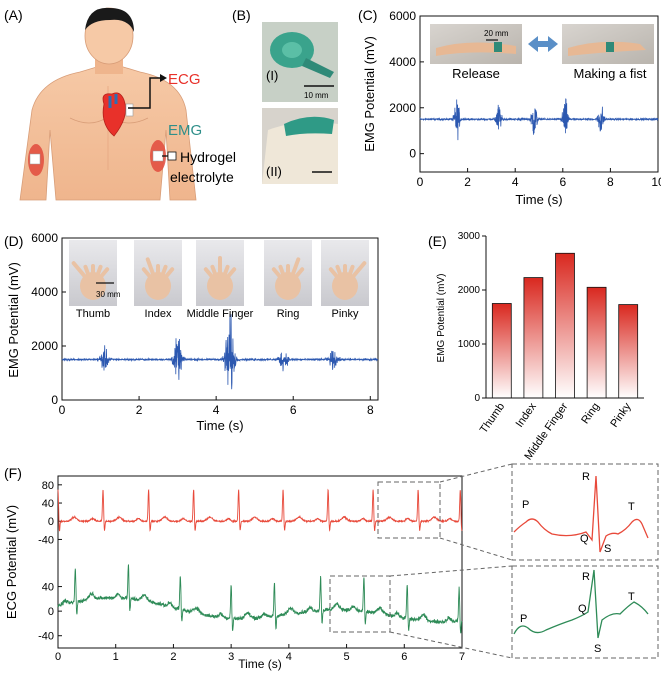 Image resolution: width=661 pixels, height=674 pixels. What do you see at coordinates (220, 314) in the screenshot?
I see `finger-label: Middle Finger` at bounding box center [220, 314].